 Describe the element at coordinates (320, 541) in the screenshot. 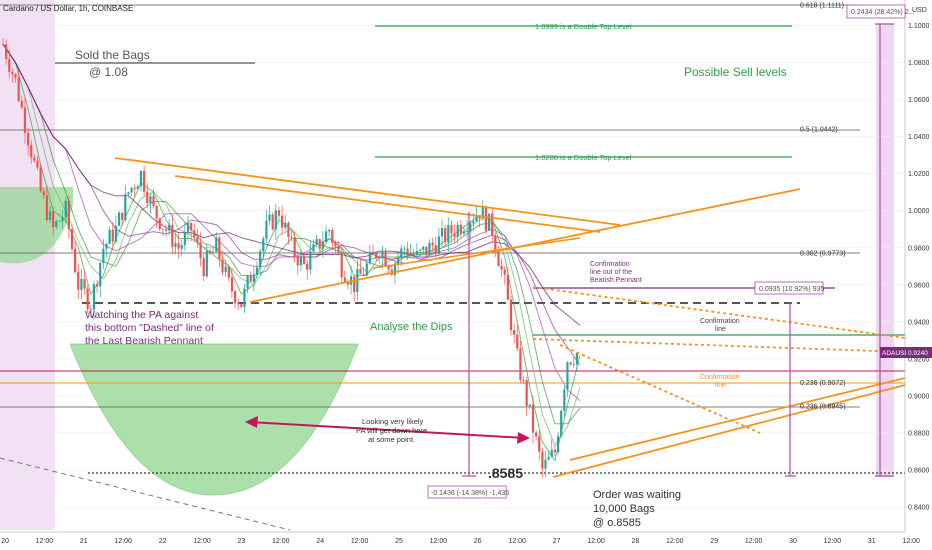

I see `time-tick-label: 24` at that location.